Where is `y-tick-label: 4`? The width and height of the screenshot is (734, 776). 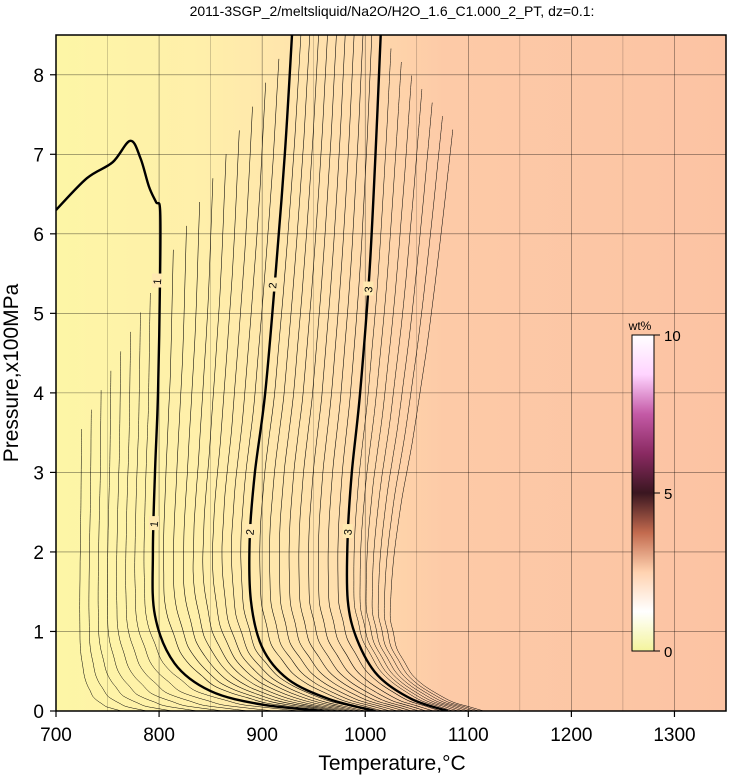 y-tick-label: 4 is located at coordinates (38, 394).